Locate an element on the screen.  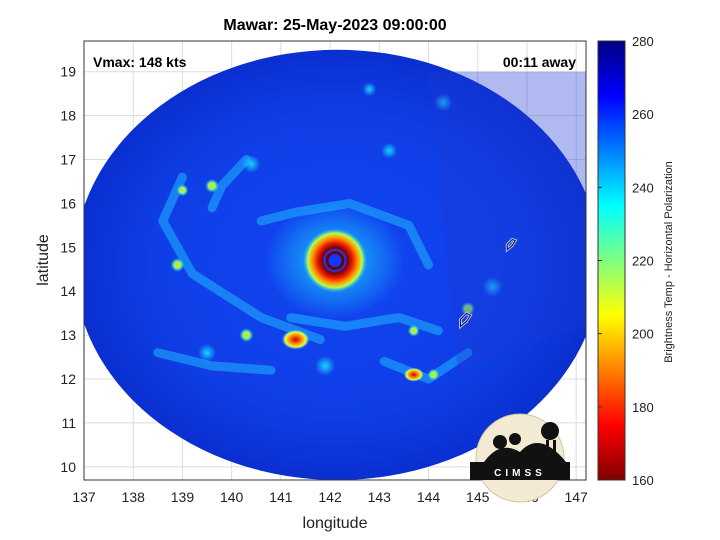
x-axis-label: longitude is located at coordinates (335, 523).